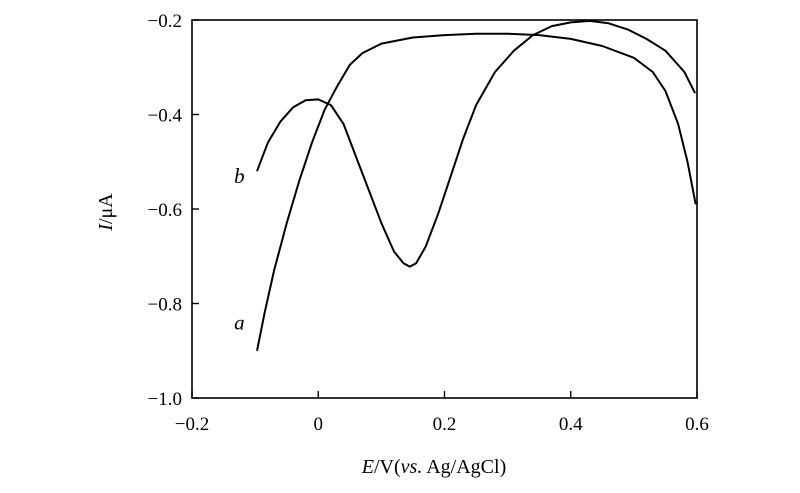 Image resolution: width=800 pixels, height=493 pixels. Describe the element at coordinates (367, 467) in the screenshot. I see `x-axis-variable: E` at that location.